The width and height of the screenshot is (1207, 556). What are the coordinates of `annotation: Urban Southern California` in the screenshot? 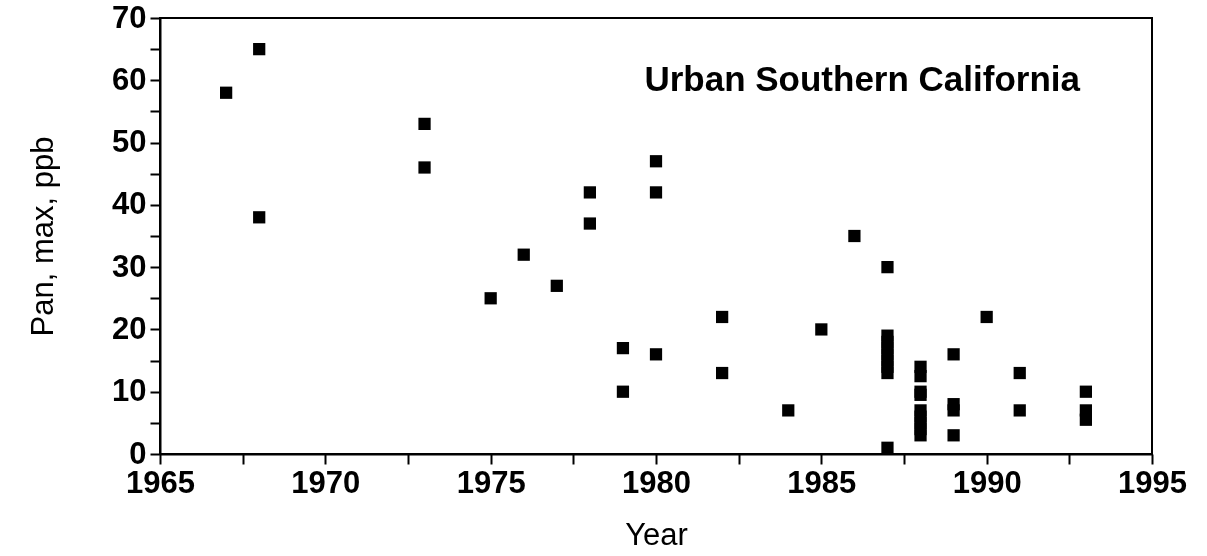 It's located at (862, 78).